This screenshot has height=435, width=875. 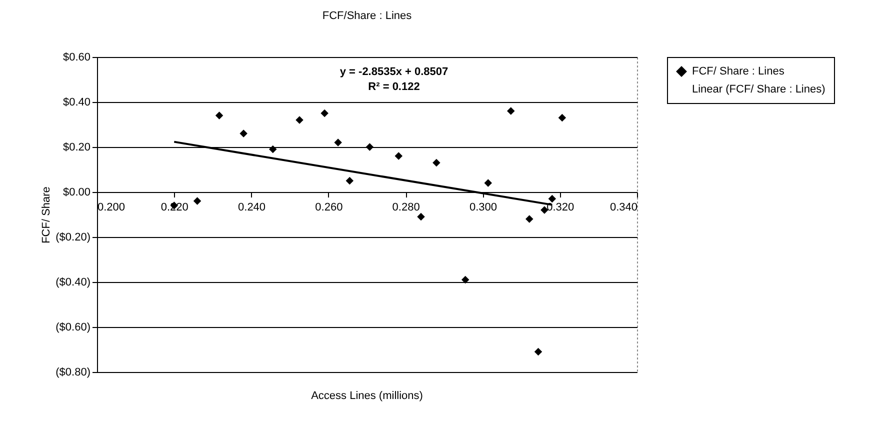 What do you see at coordinates (738, 72) in the screenshot?
I see `legend-label: FCF/ Share : Lines` at bounding box center [738, 72].